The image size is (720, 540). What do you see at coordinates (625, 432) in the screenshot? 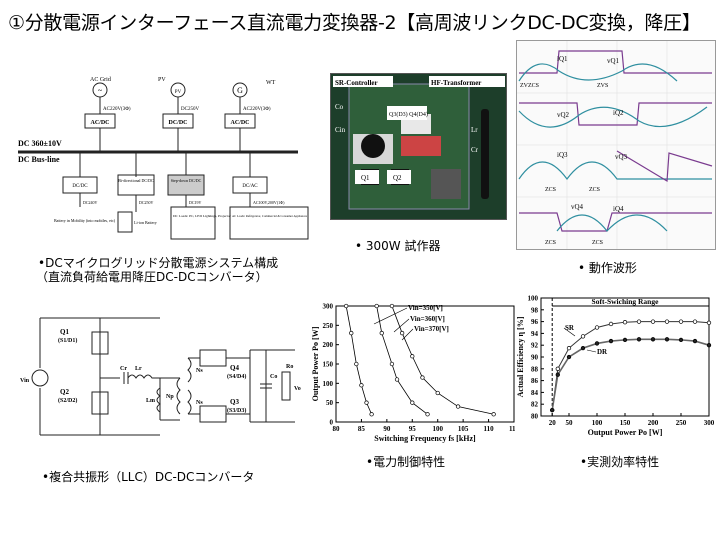
I see `x-axis-label: Output Power Po [W]` at bounding box center [625, 432].